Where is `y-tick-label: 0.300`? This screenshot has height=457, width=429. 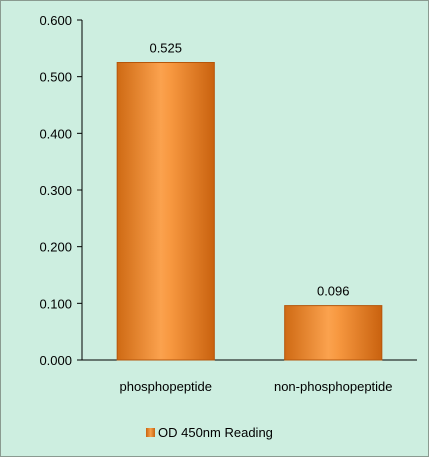 y-tick-label: 0.300 is located at coordinates (55, 190).